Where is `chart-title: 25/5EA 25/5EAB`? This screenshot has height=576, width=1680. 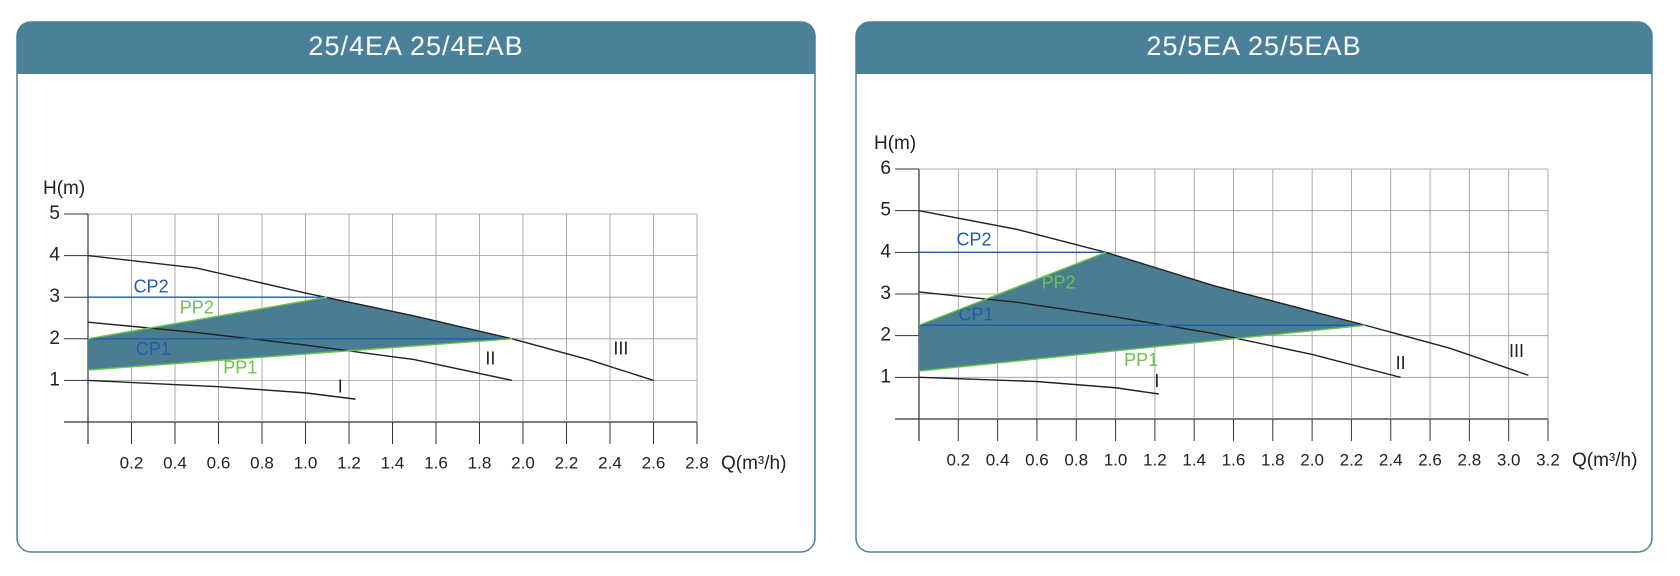 chart-title: 25/5EA 25/5EAB is located at coordinates (1253, 46).